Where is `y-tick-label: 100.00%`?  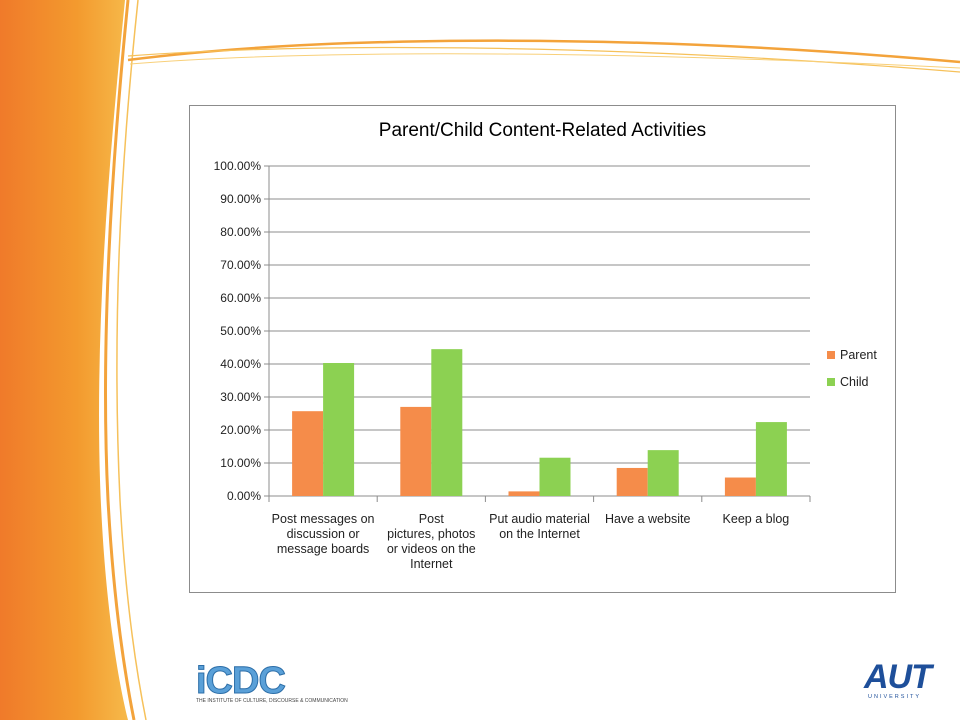
y-tick-label: 100.00% is located at coordinates (238, 166).